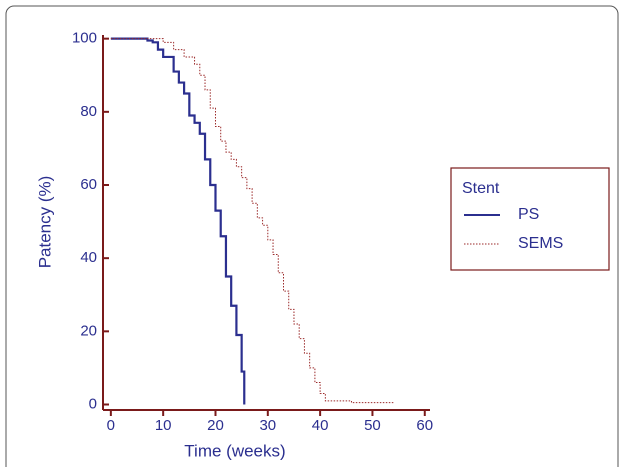 This screenshot has width=625, height=472. What do you see at coordinates (320, 425) in the screenshot?
I see `x-tick-label: 40` at bounding box center [320, 425].